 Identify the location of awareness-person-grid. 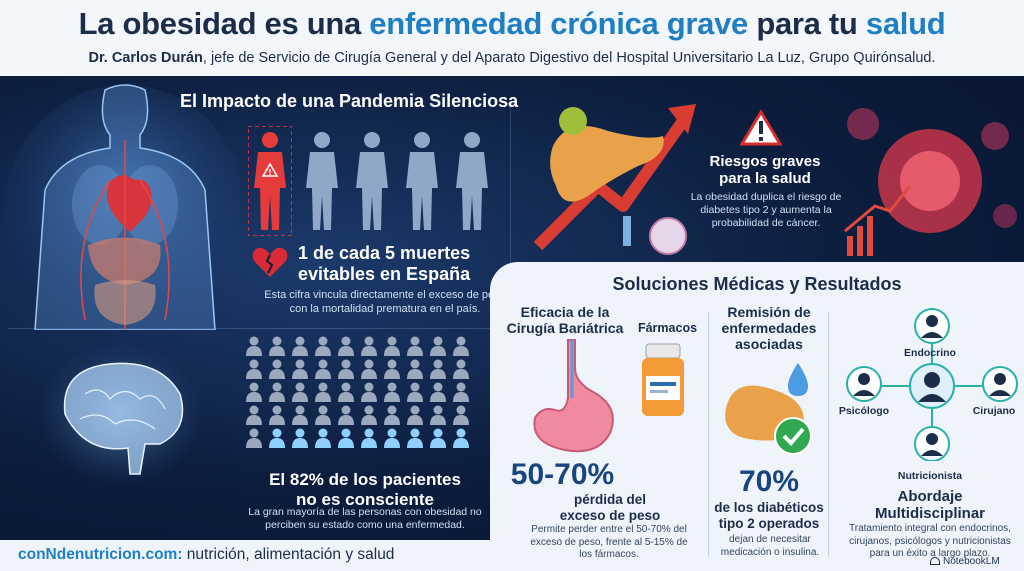
(357, 392).